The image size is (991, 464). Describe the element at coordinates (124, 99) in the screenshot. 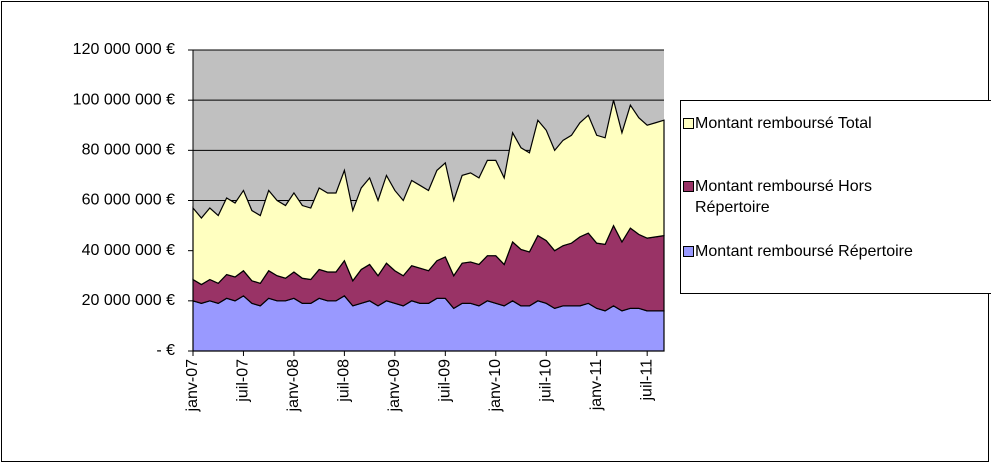

I see `y-tick-label: 100 000 000 €` at that location.